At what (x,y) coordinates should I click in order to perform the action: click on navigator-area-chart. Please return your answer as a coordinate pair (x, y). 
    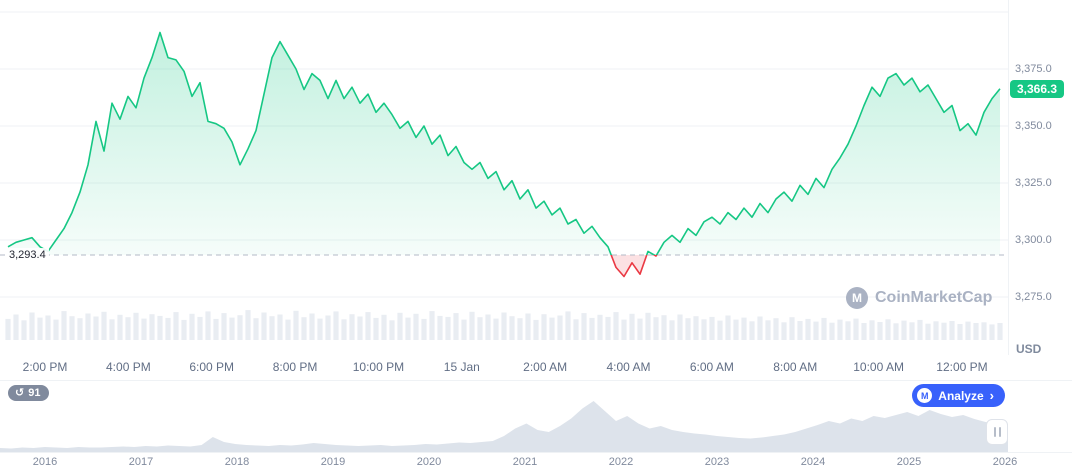
    Looking at the image, I should click on (504, 418).